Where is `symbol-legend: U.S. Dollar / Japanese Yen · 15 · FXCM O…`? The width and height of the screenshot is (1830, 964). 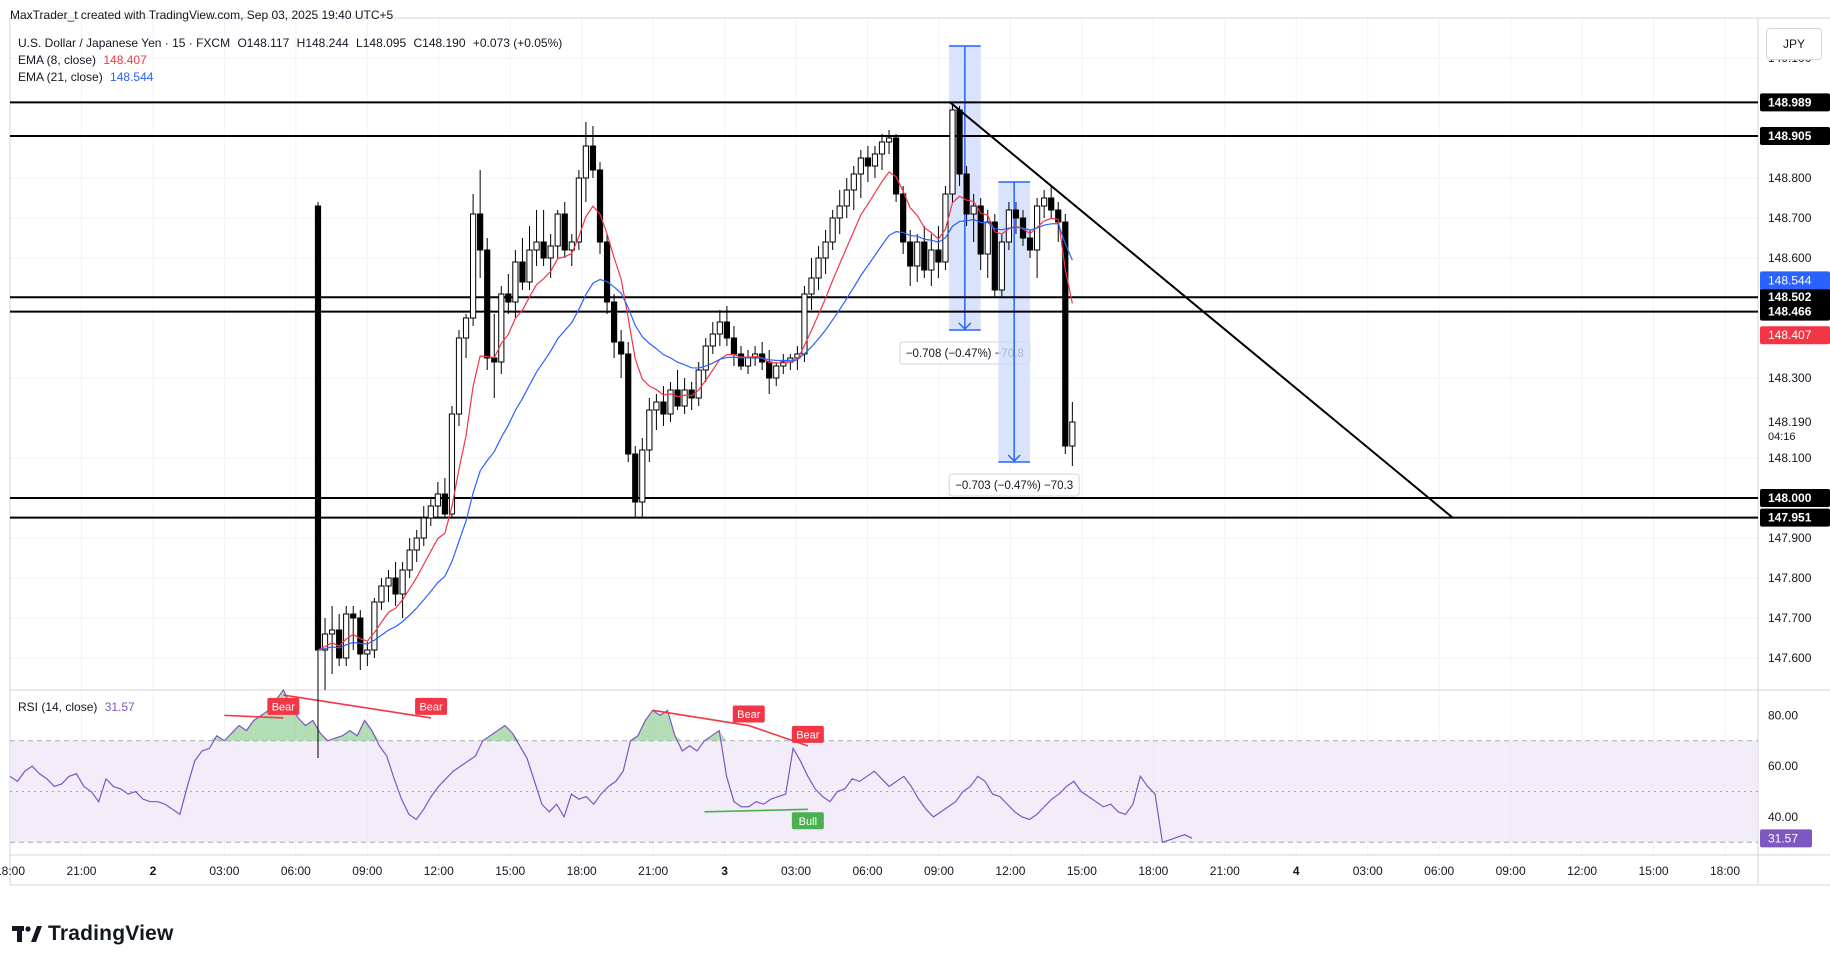 symbol-legend: U.S. Dollar / Japanese Yen · 15 · FXCM O… is located at coordinates (290, 43).